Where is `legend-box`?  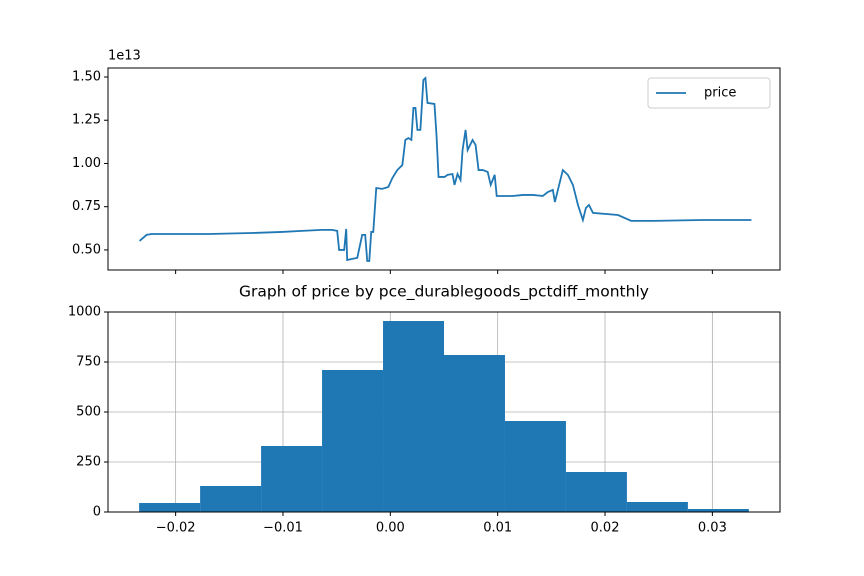
legend-box is located at coordinates (709, 93).